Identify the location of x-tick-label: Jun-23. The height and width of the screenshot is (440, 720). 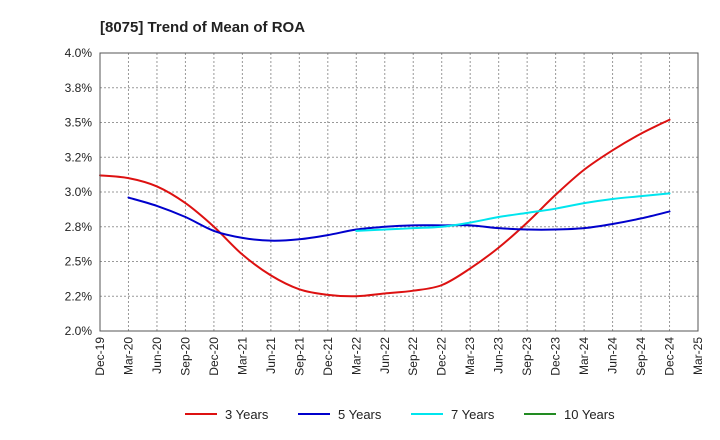
(499, 355).